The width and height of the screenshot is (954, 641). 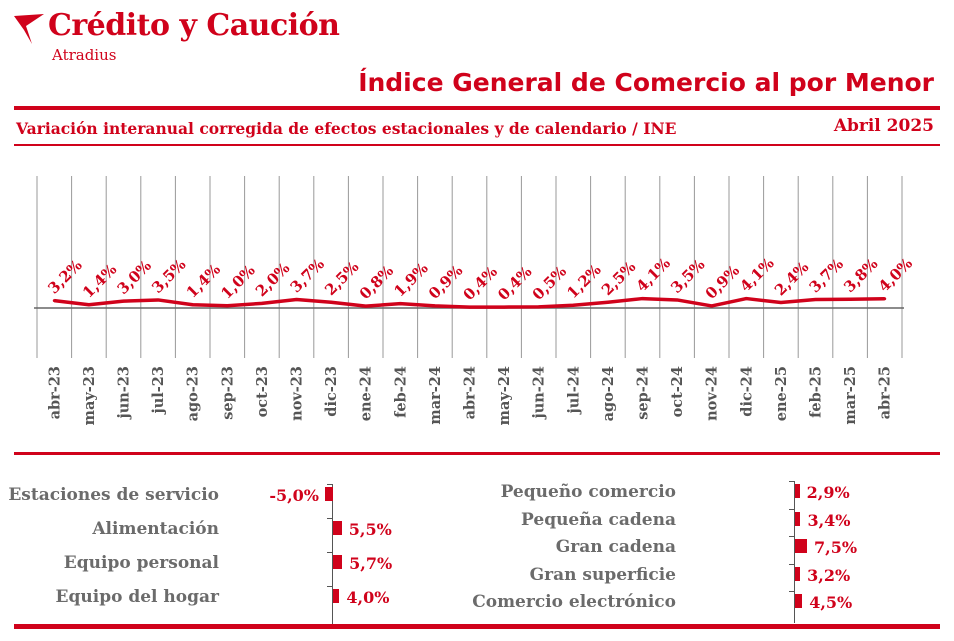 I want to click on x-tick-label: abr-24, so click(x=470, y=392).